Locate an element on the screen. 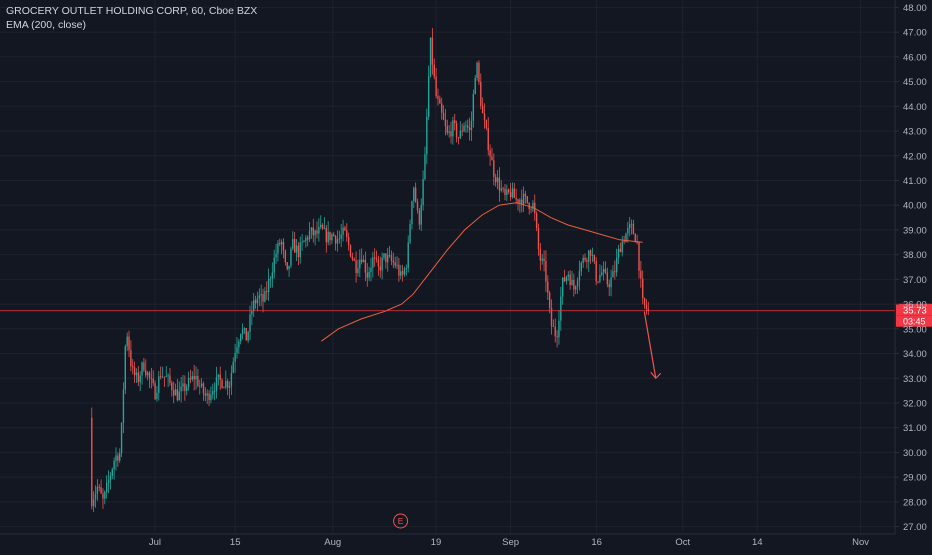  time-axis: Jul 15 Aug 19 Sep 16 Oct 14 Nov is located at coordinates (447, 540).